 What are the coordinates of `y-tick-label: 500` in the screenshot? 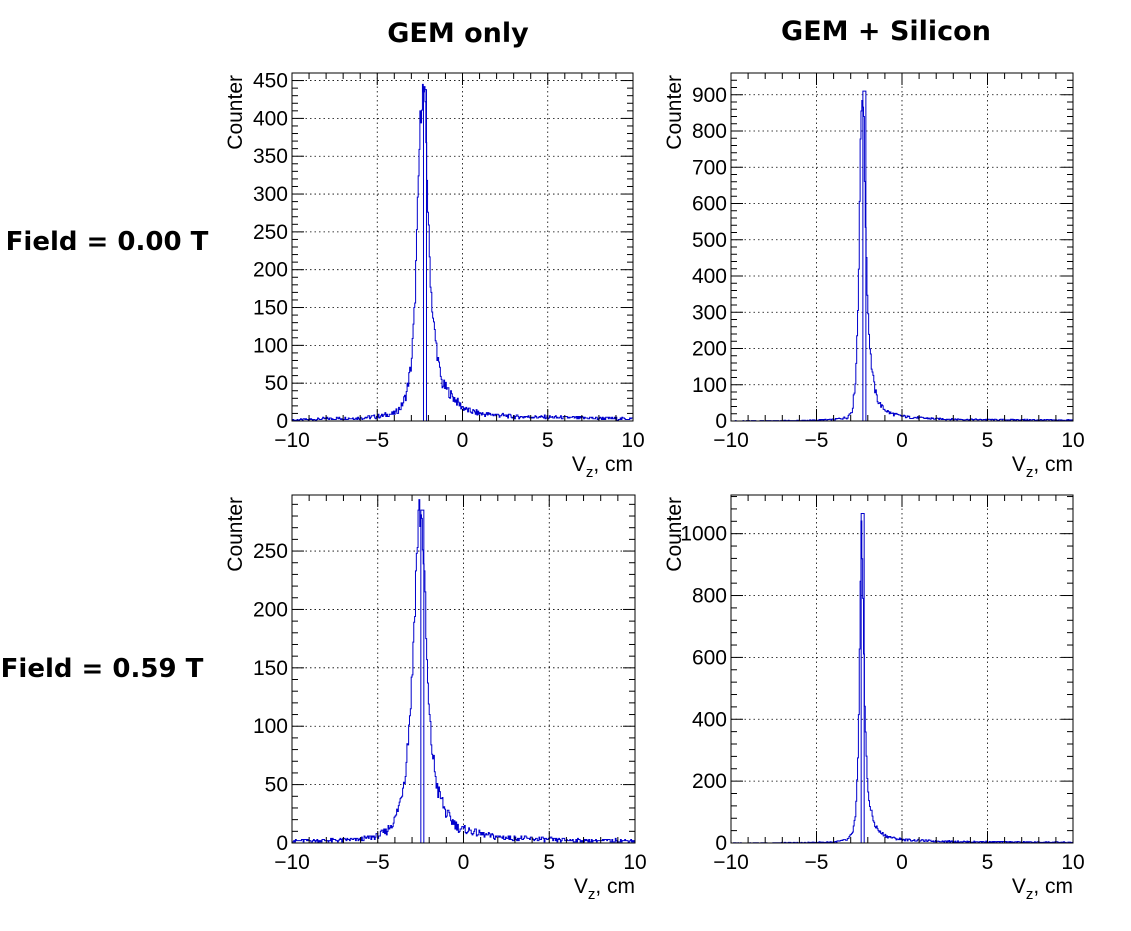 It's located at (709, 240).